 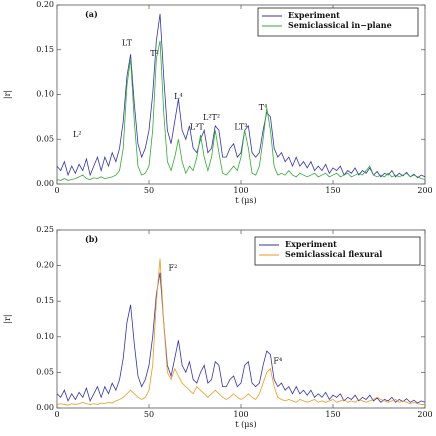 I want to click on annotation: F², so click(x=173, y=267).